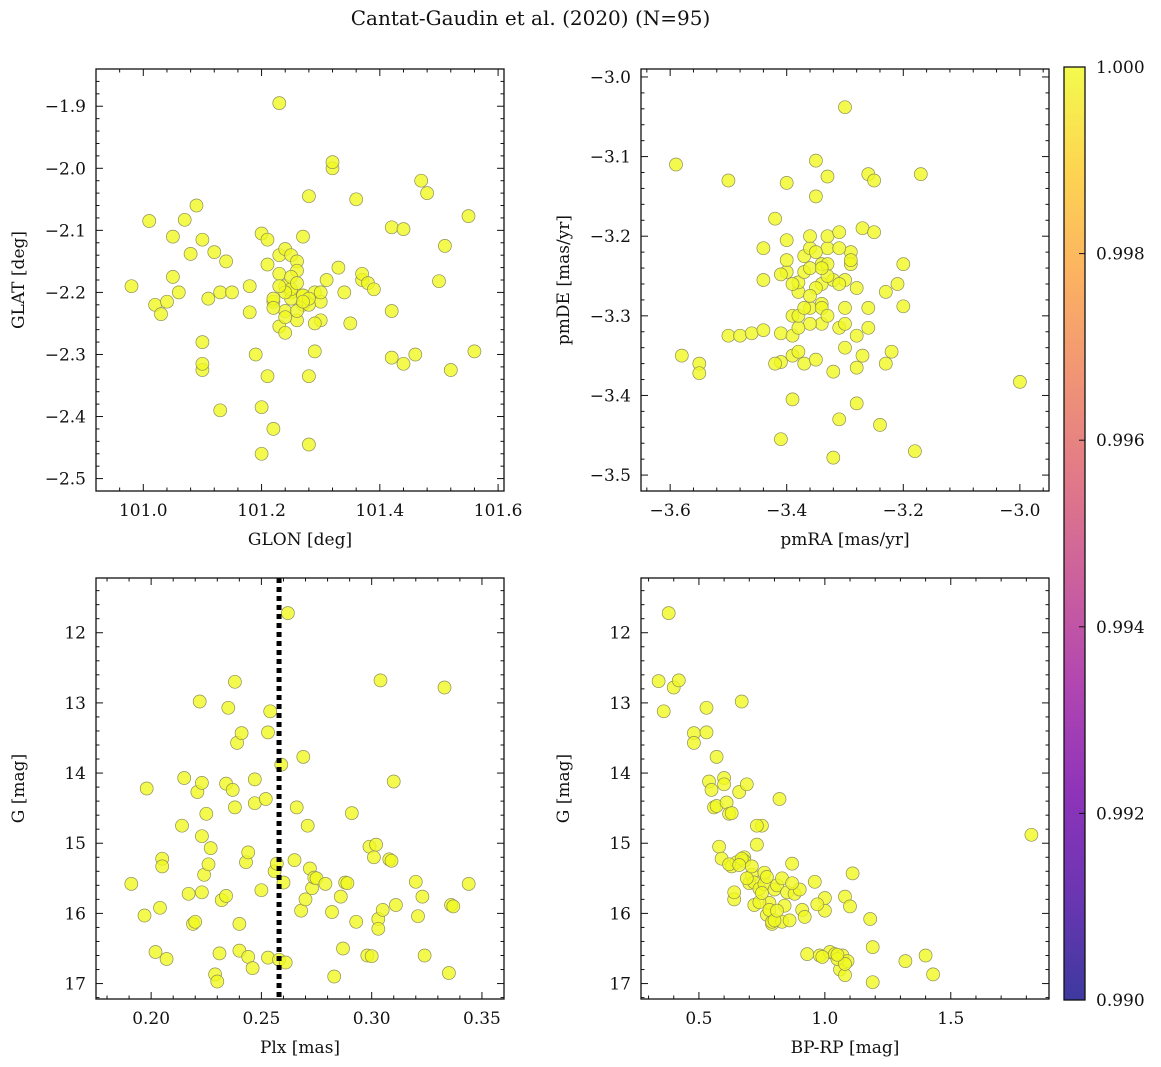  I want to click on colorbar-tick-label: 0.992, so click(1120, 814).